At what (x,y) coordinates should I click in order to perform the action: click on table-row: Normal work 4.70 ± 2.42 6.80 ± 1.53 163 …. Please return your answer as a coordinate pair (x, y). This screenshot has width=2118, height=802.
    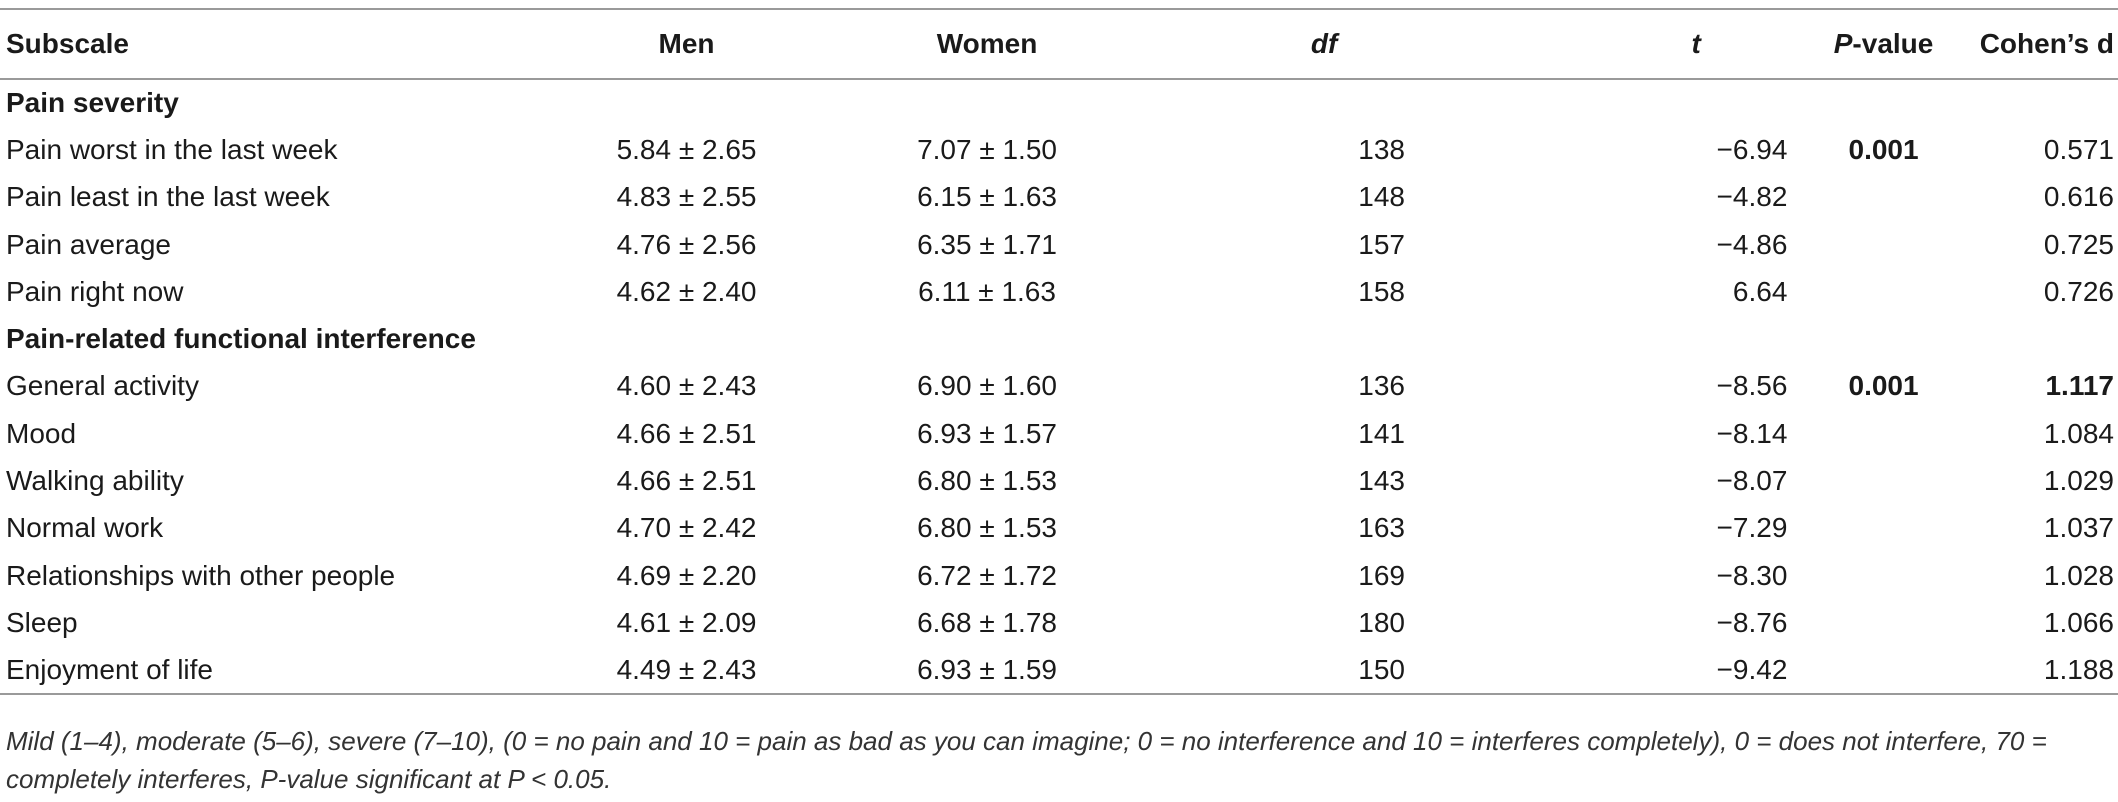
    Looking at the image, I should click on (1059, 528).